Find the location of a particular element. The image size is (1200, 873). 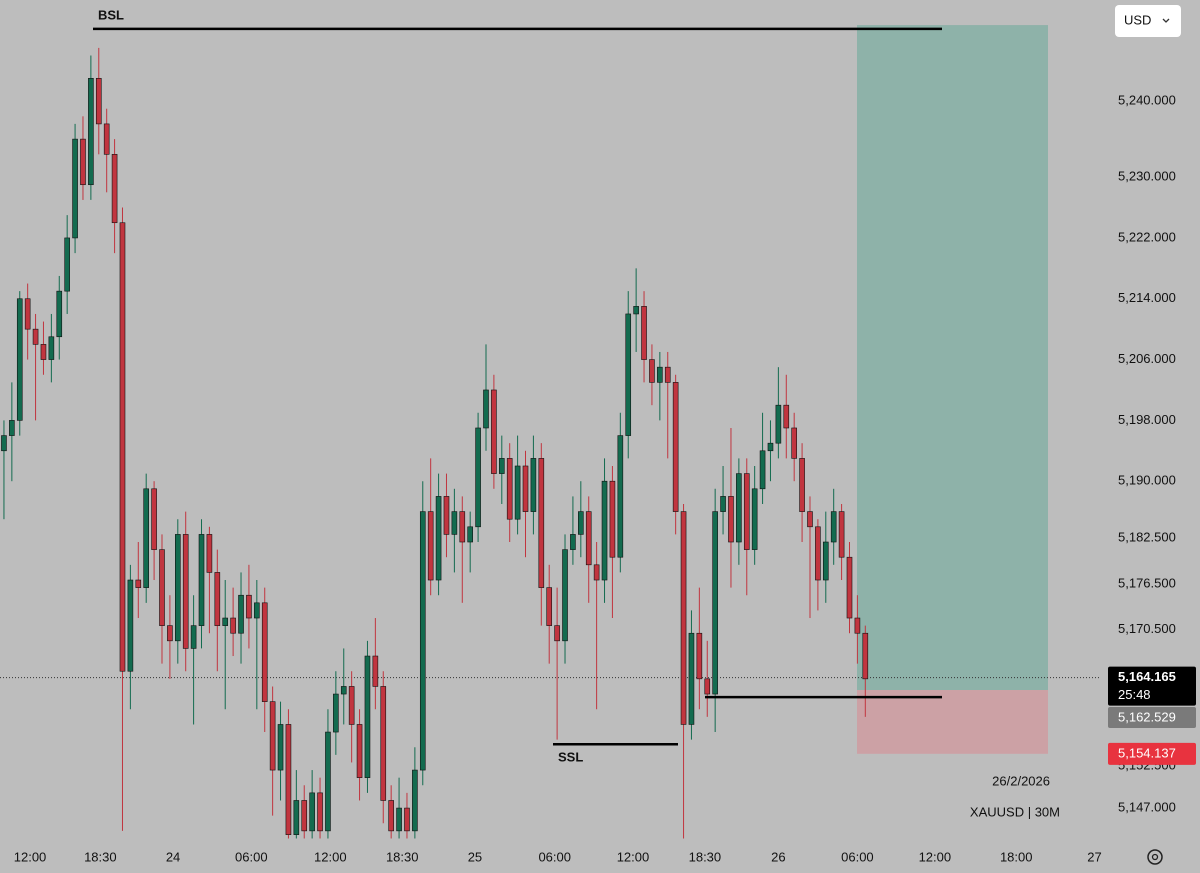

settings-button is located at coordinates (1155, 857).